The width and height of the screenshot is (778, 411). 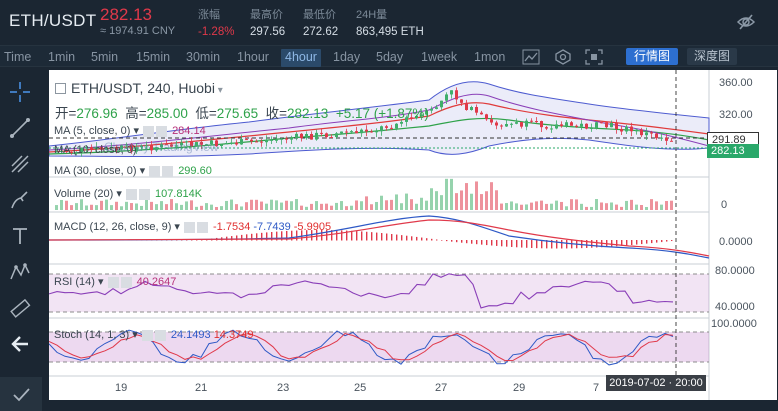 I want to click on indicators-icon, so click(x=563, y=57).